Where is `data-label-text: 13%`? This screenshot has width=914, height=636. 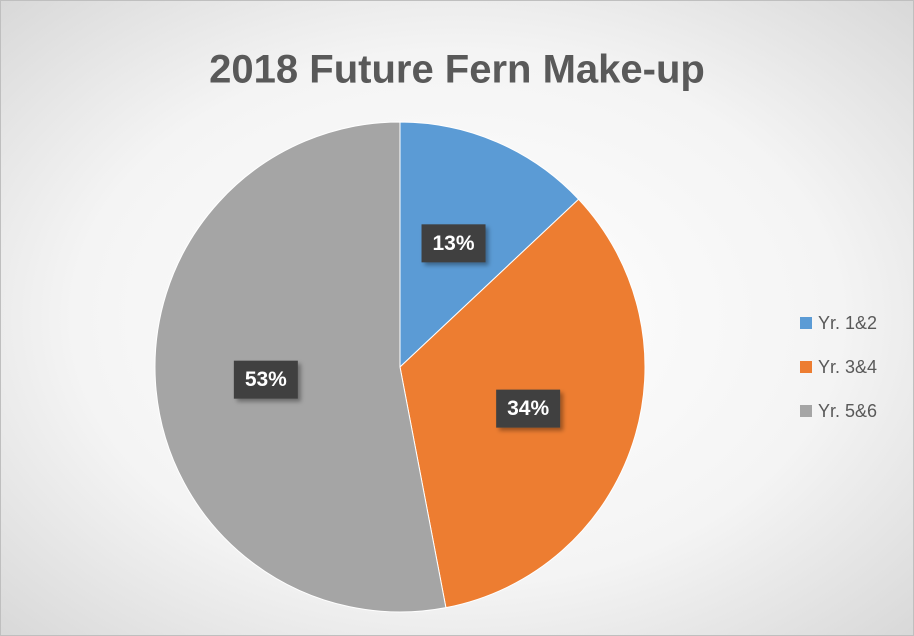 data-label-text: 13% is located at coordinates (454, 243).